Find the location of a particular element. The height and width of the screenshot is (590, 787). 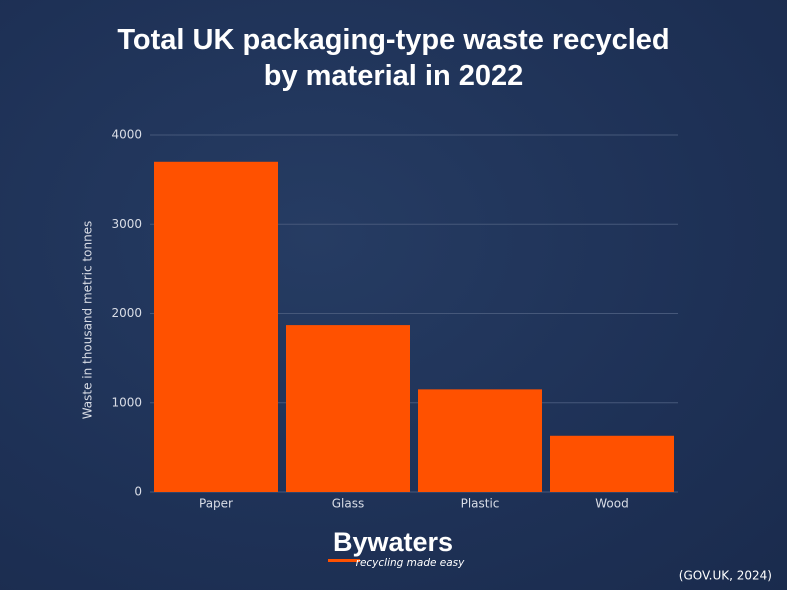

logo-accent is located at coordinates (344, 560).